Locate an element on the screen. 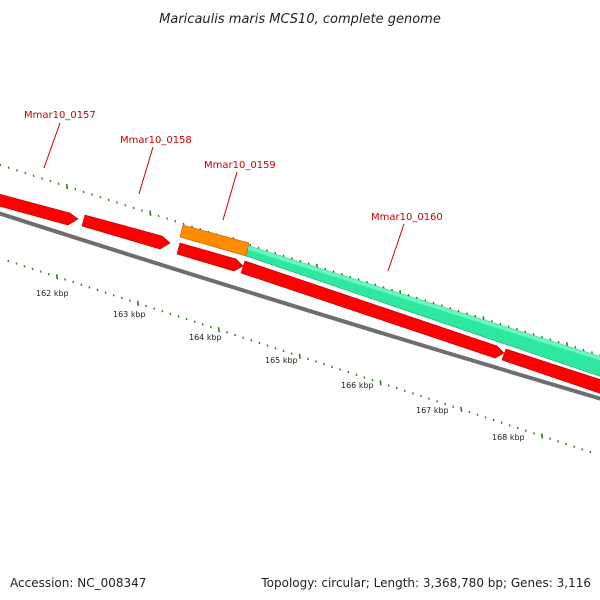 This screenshot has height=600, width=600. scale-label-168: 168 kbp is located at coordinates (508, 437).